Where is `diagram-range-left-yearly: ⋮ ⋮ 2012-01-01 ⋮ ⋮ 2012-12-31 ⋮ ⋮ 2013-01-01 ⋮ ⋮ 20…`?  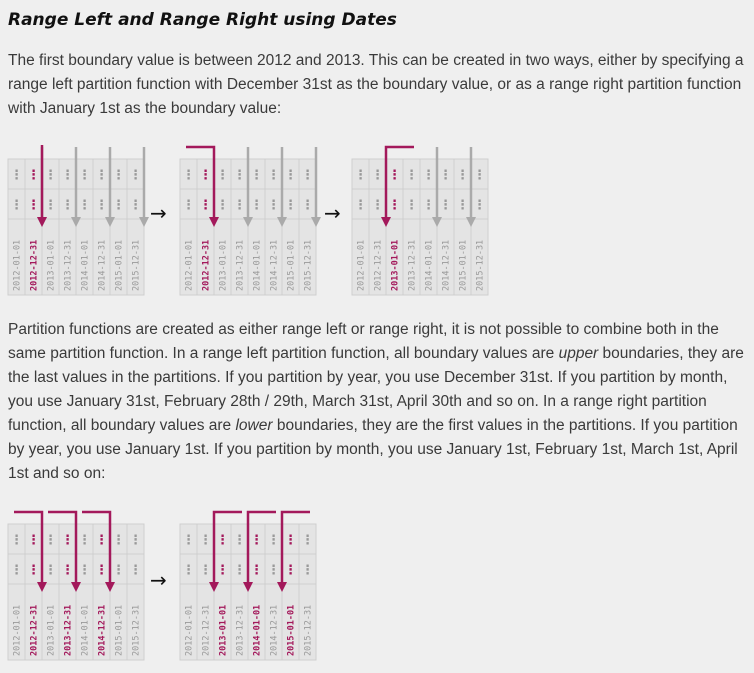 diagram-range-left-yearly: ⋮ ⋮ 2012-01-01 ⋮ ⋮ 2012-12-31 ⋮ ⋮ 2013-01-01 ⋮ ⋮ 20… is located at coordinates (76, 585).